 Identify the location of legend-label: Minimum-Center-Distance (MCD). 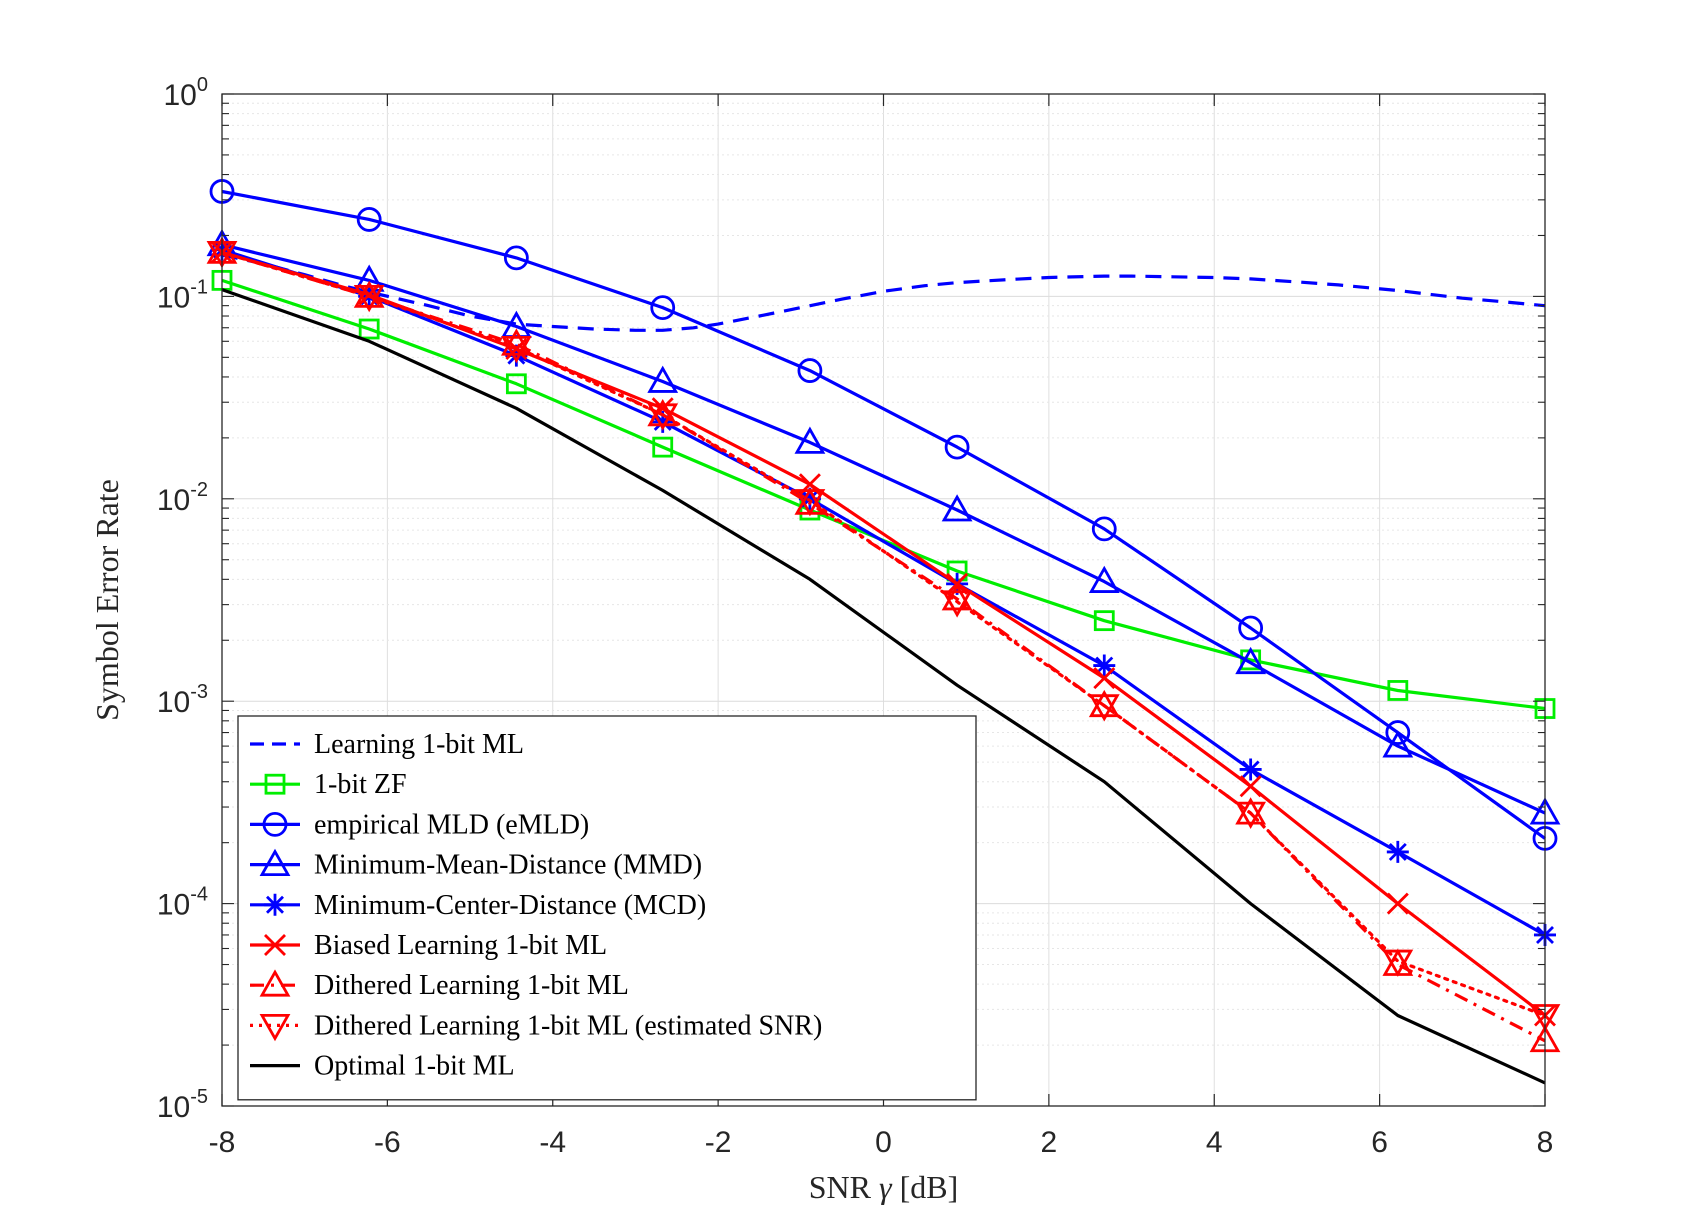
(510, 905).